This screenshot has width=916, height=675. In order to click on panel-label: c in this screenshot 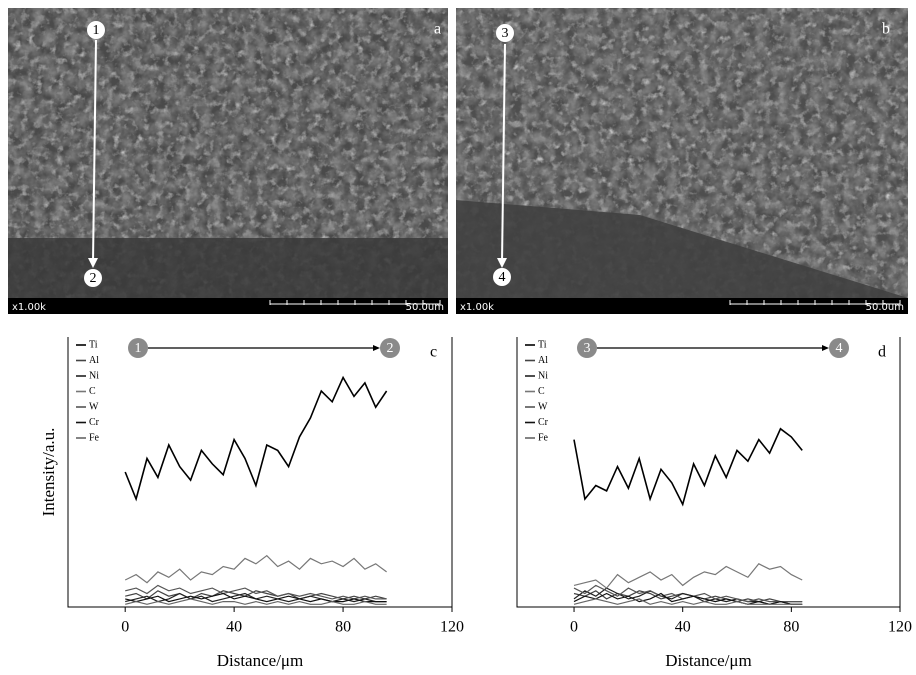, I will do `click(433, 352)`.